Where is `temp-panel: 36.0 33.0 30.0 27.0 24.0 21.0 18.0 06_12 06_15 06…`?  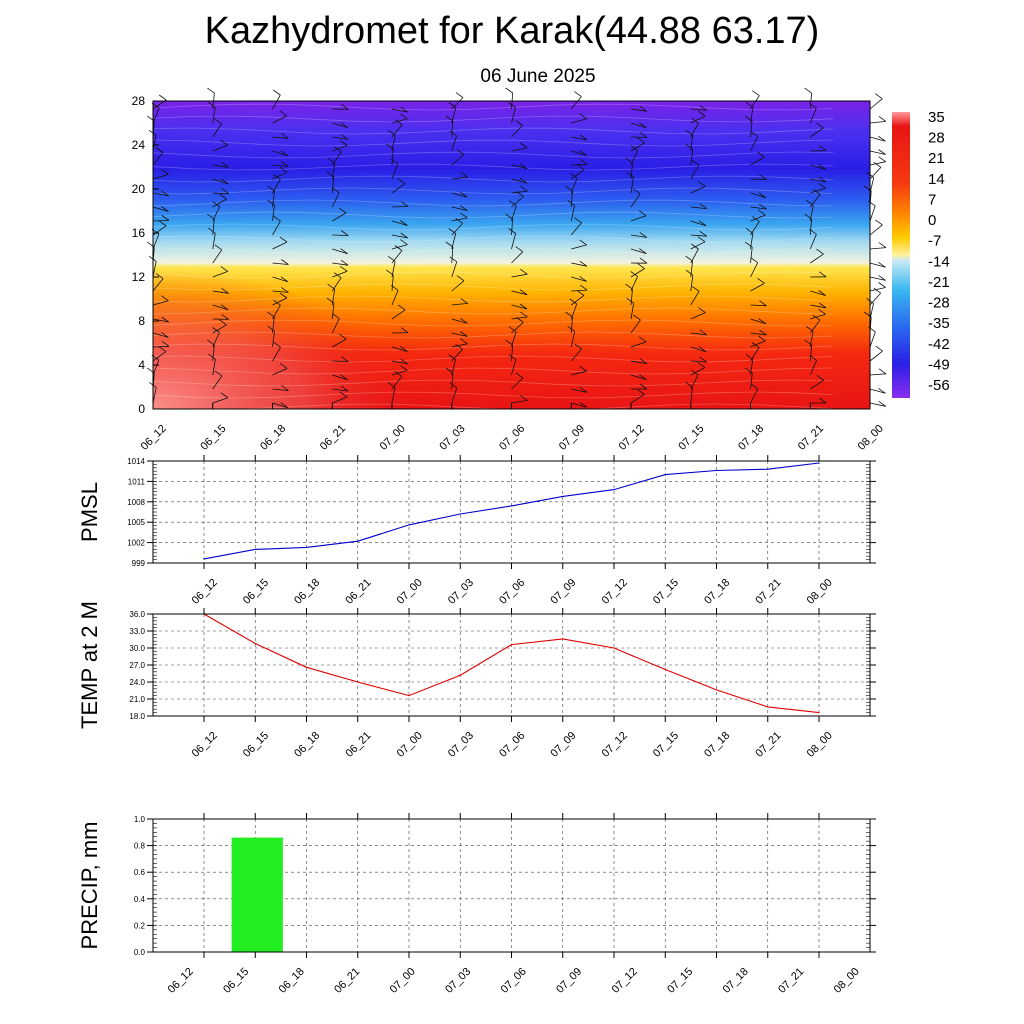 temp-panel: 36.0 33.0 30.0 27.0 24.0 21.0 18.0 06_12 06_15 06… is located at coordinates (476, 680).